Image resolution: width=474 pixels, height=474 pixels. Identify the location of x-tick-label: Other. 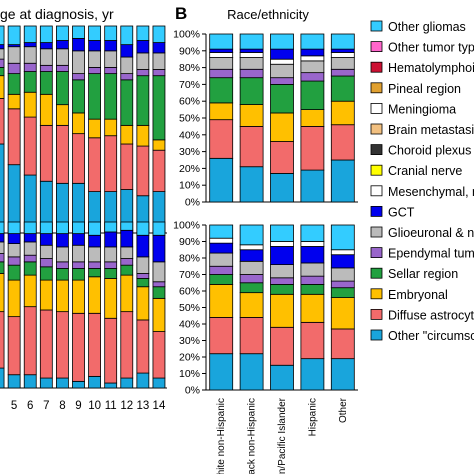
(343, 410).